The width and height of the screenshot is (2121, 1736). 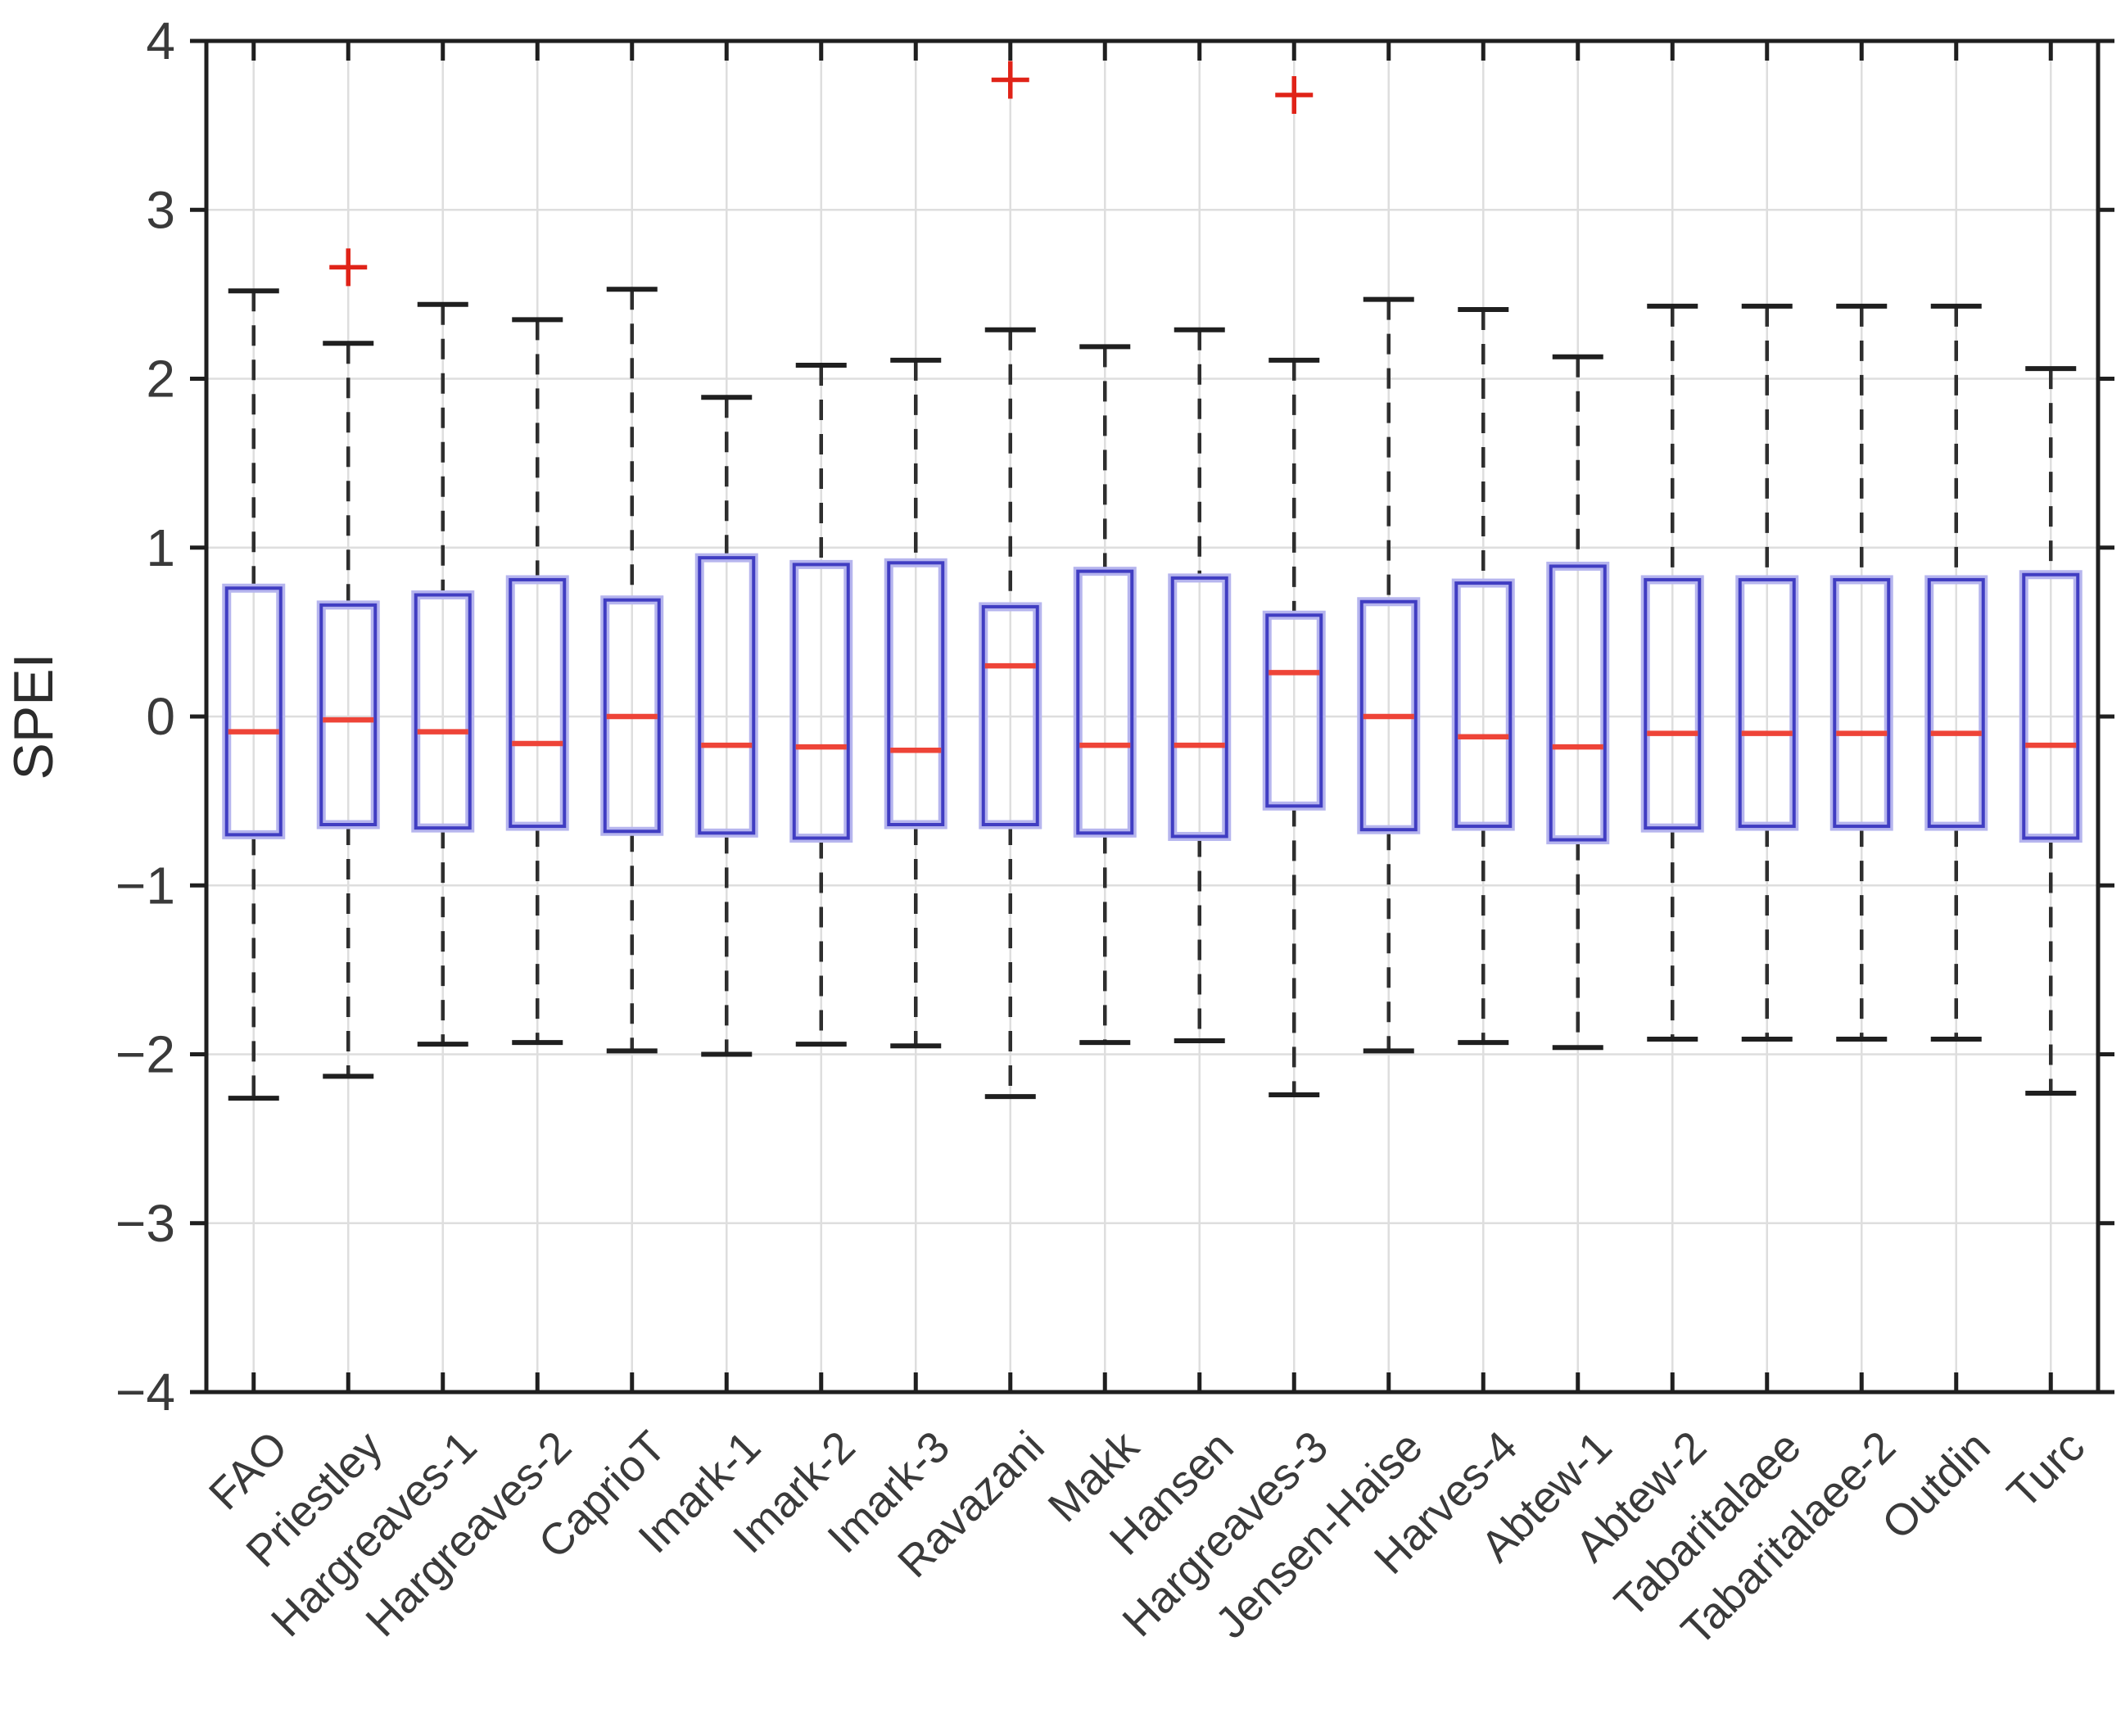 I want to click on y-tick-label: 1, so click(x=160, y=547).